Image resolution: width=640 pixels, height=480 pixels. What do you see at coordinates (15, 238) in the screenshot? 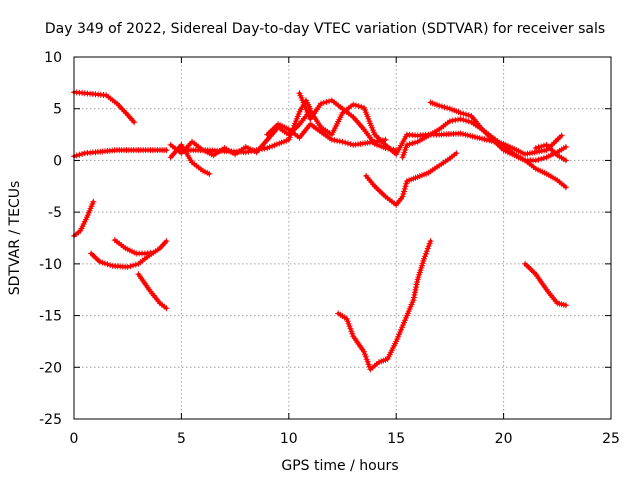
I see `y-axis-label: SDTVAR / TECUs` at bounding box center [15, 238].